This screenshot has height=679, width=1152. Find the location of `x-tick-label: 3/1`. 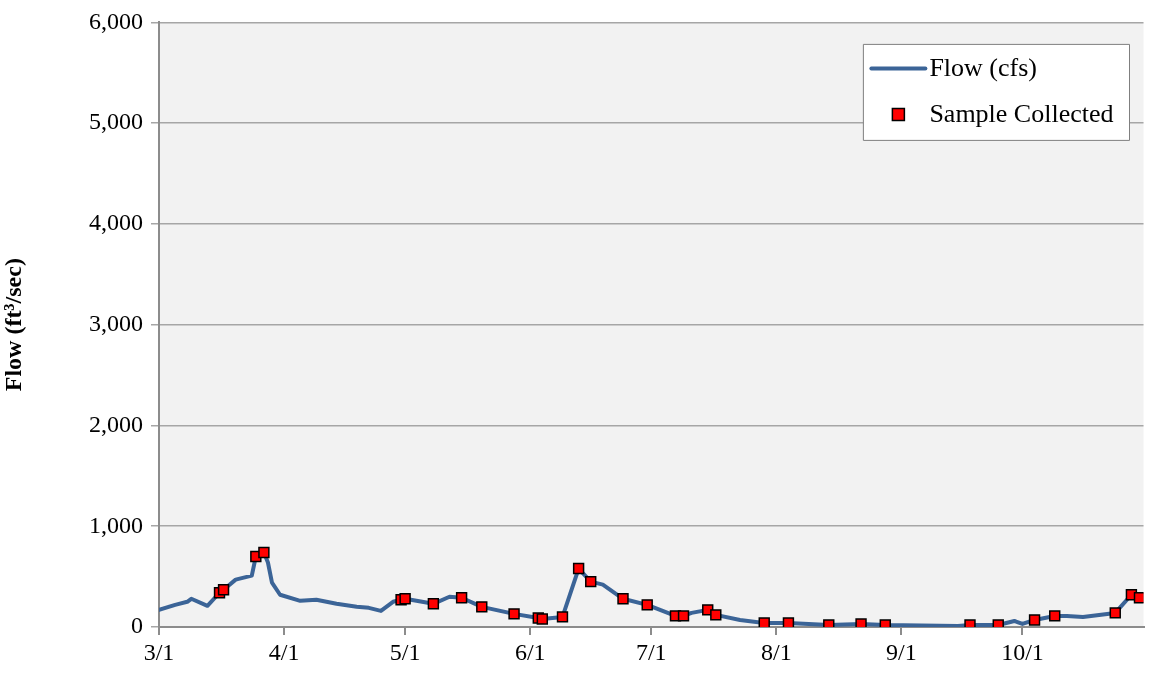

x-tick-label: 3/1 is located at coordinates (159, 651).